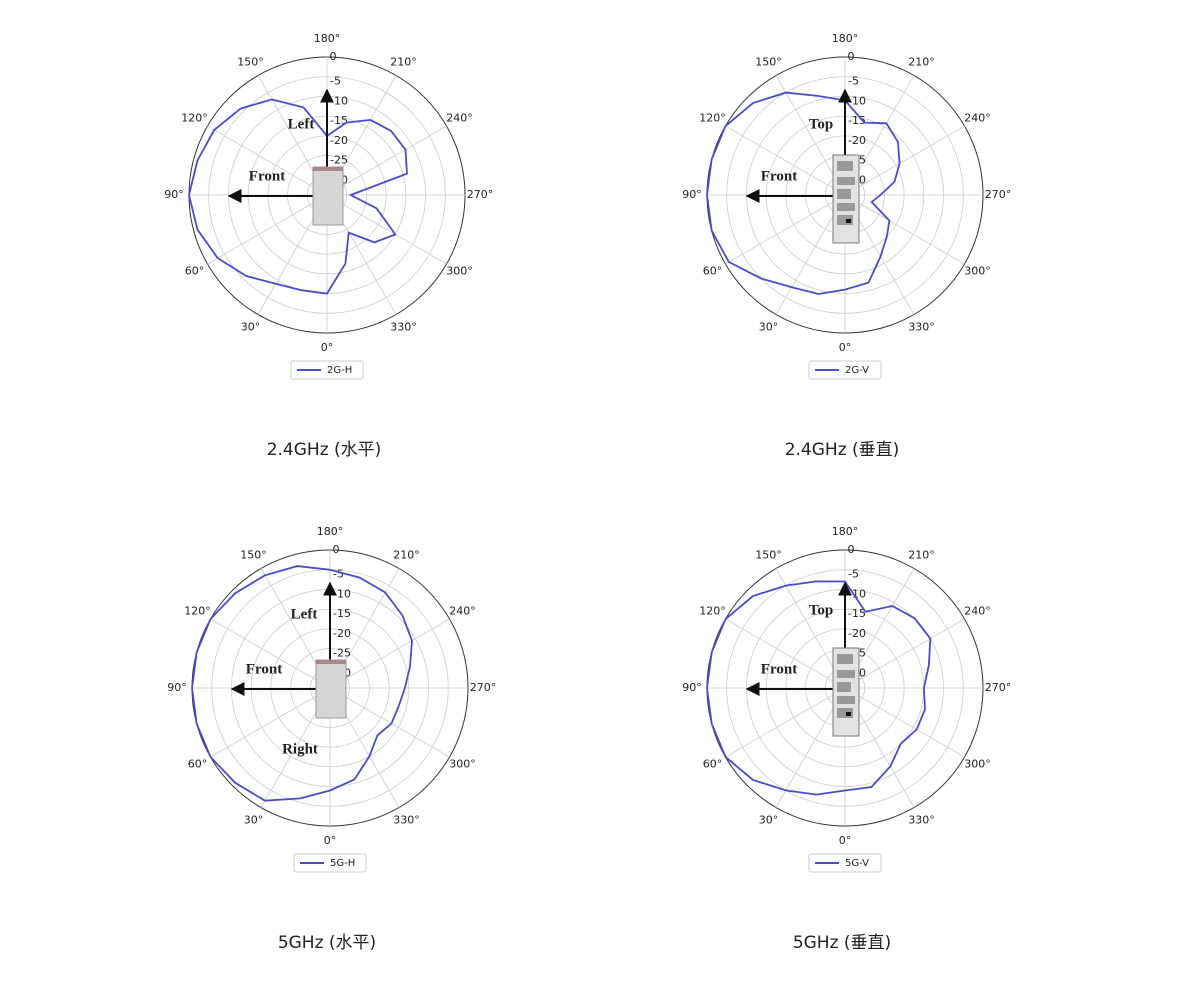 This screenshot has height=986, width=1200. I want to click on chart-caption: 5GHz (垂直), so click(842, 943).